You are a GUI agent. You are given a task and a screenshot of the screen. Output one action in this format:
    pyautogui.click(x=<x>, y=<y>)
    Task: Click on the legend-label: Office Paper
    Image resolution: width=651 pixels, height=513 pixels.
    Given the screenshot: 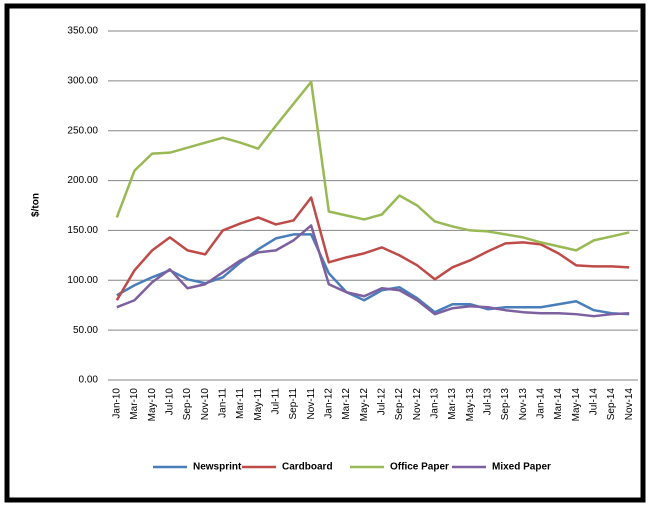 What is the action you would take?
    pyautogui.click(x=419, y=467)
    